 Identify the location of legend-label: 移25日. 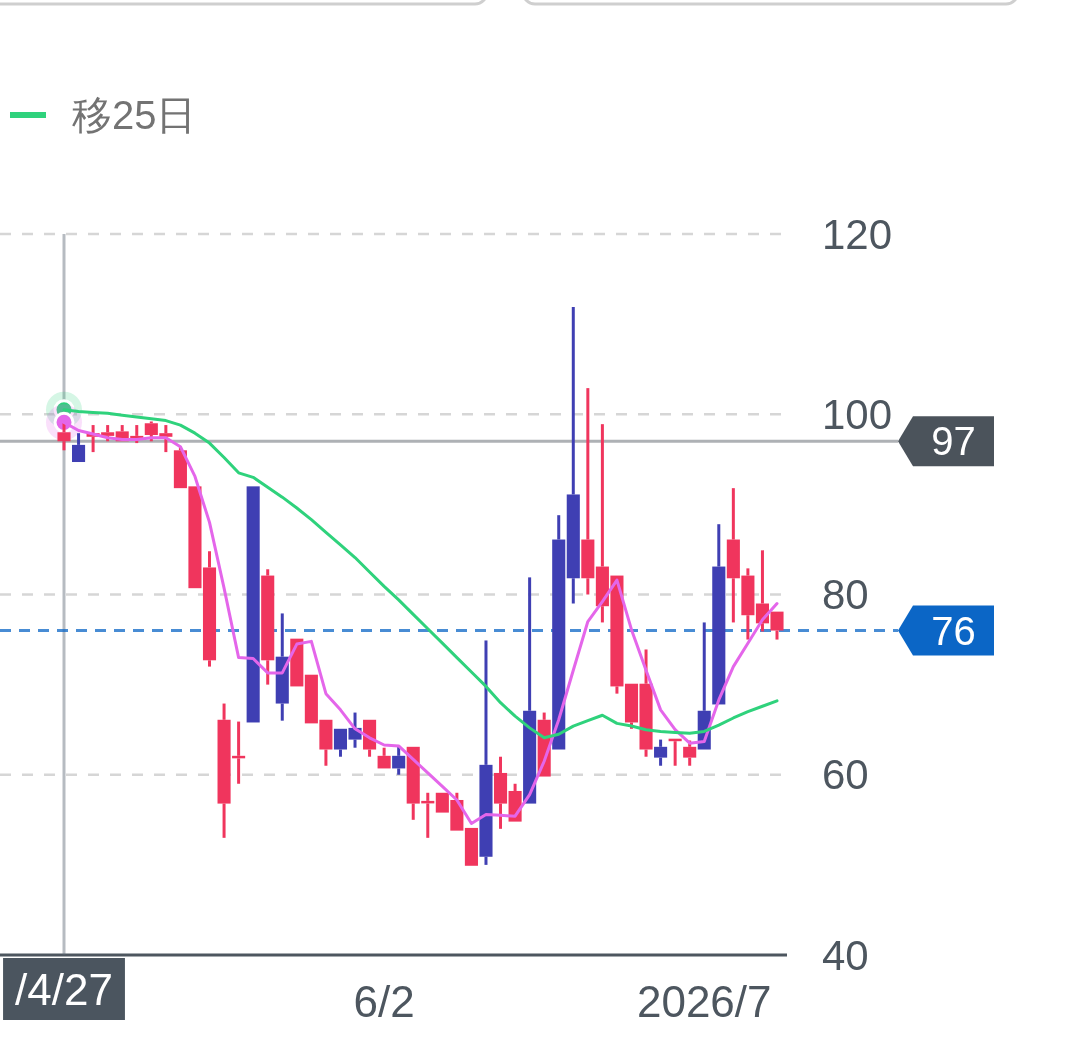
(134, 115).